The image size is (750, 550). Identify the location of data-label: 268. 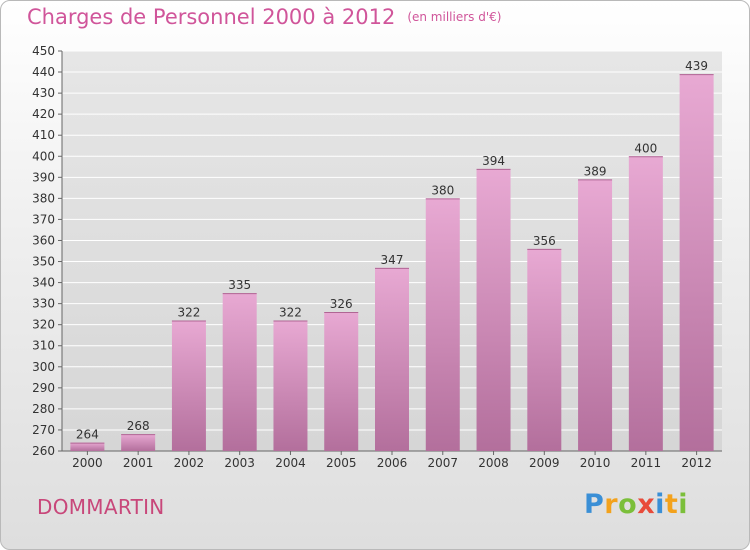
(138, 426).